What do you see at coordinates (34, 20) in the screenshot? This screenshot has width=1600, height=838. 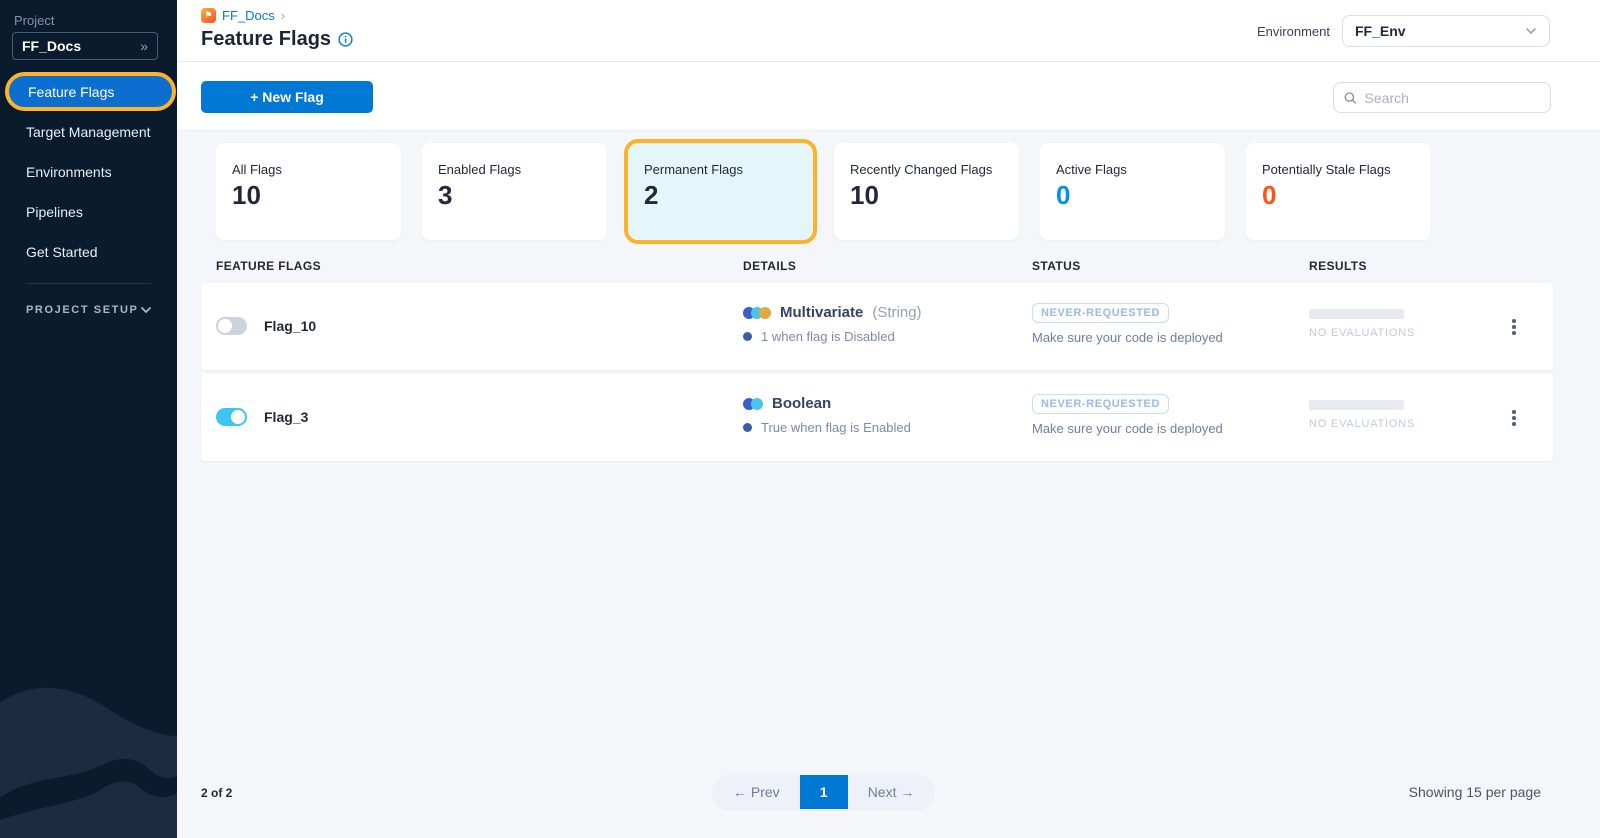 I see `project-label: Project` at bounding box center [34, 20].